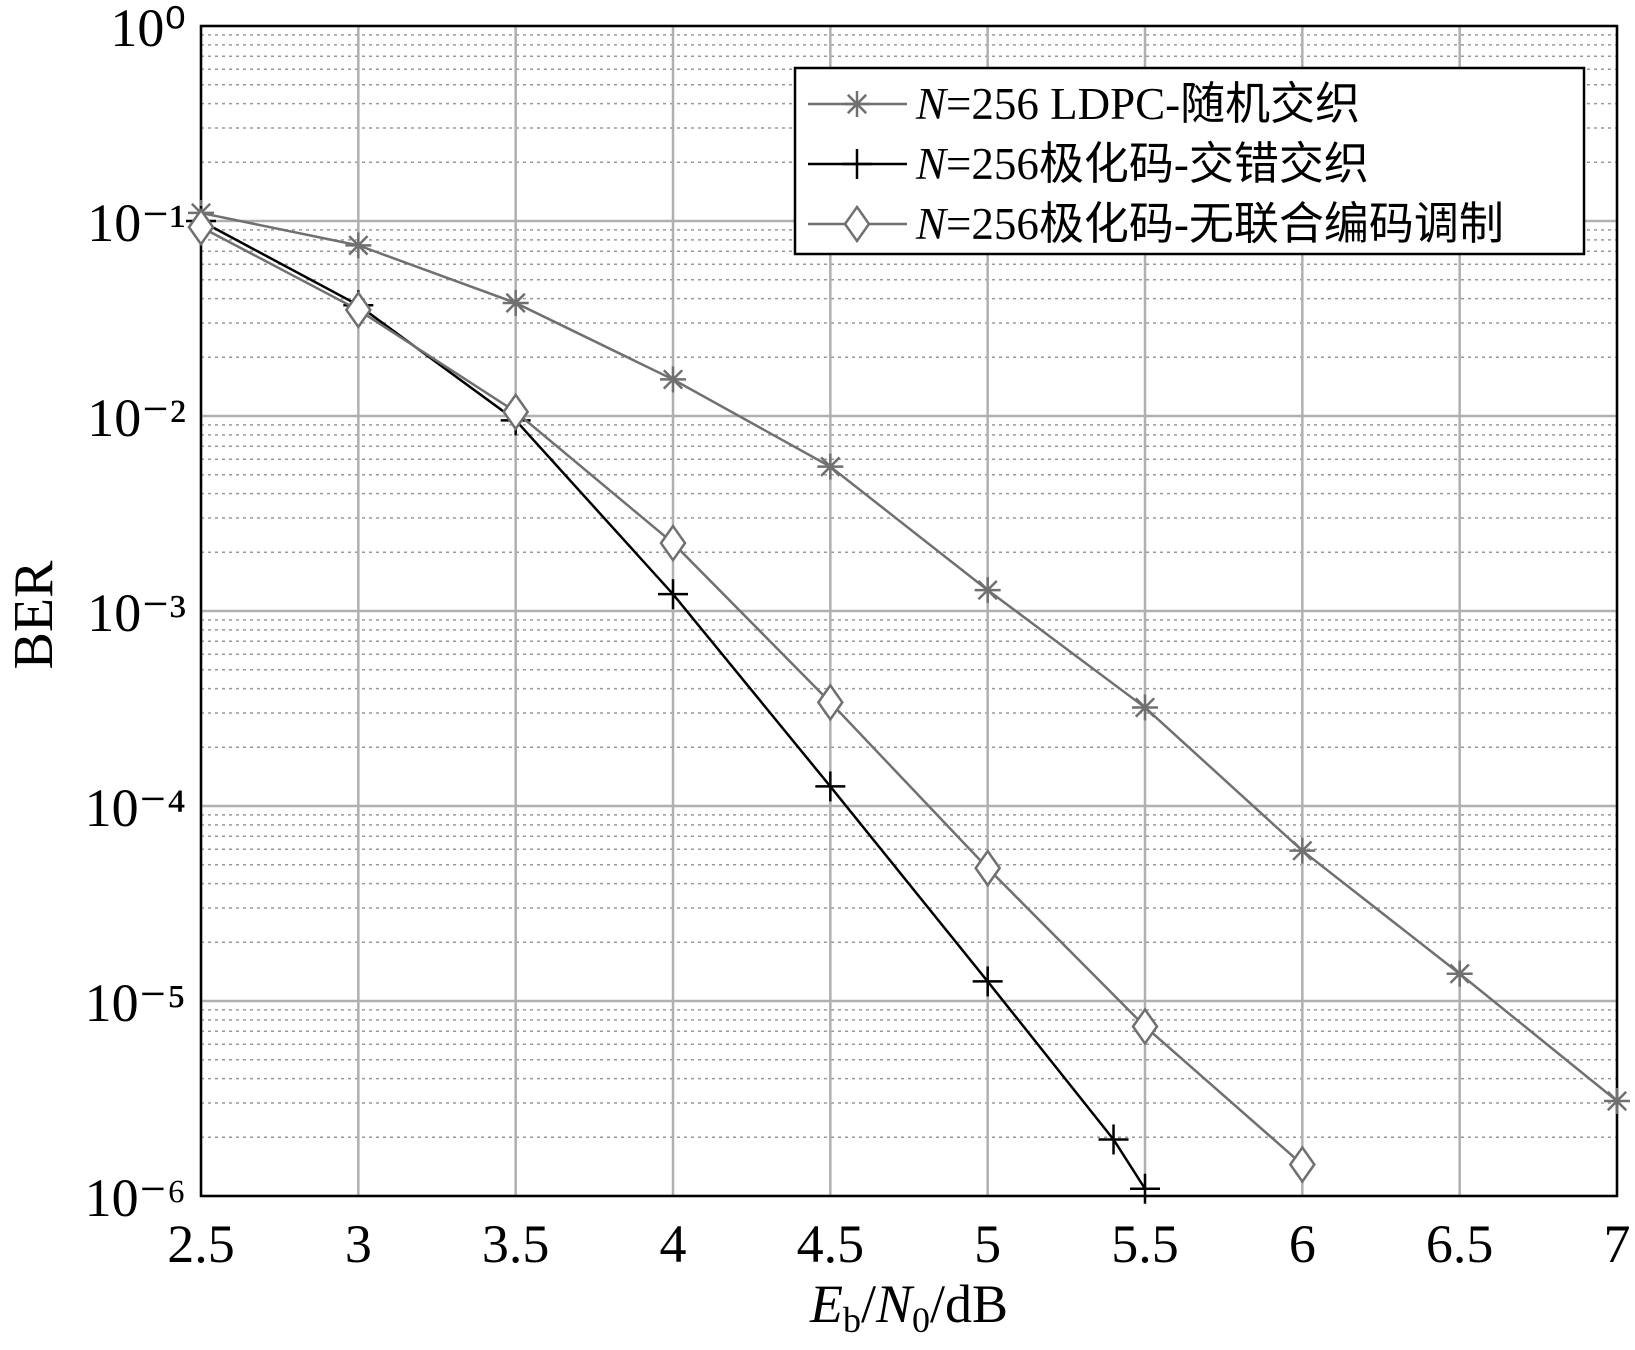 The width and height of the screenshot is (1635, 1350). What do you see at coordinates (1209, 224) in the screenshot?
I see `legend-label: N=256极化码-无联合编码调制` at bounding box center [1209, 224].